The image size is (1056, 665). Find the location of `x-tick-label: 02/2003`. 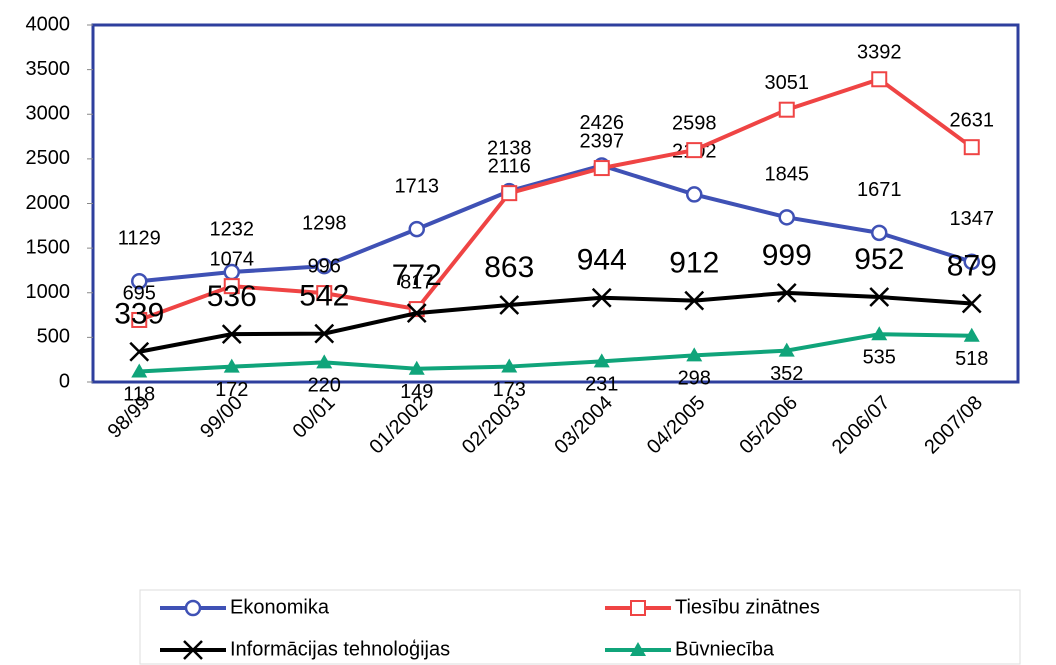

x-tick-label: 02/2003 is located at coordinates (491, 425).